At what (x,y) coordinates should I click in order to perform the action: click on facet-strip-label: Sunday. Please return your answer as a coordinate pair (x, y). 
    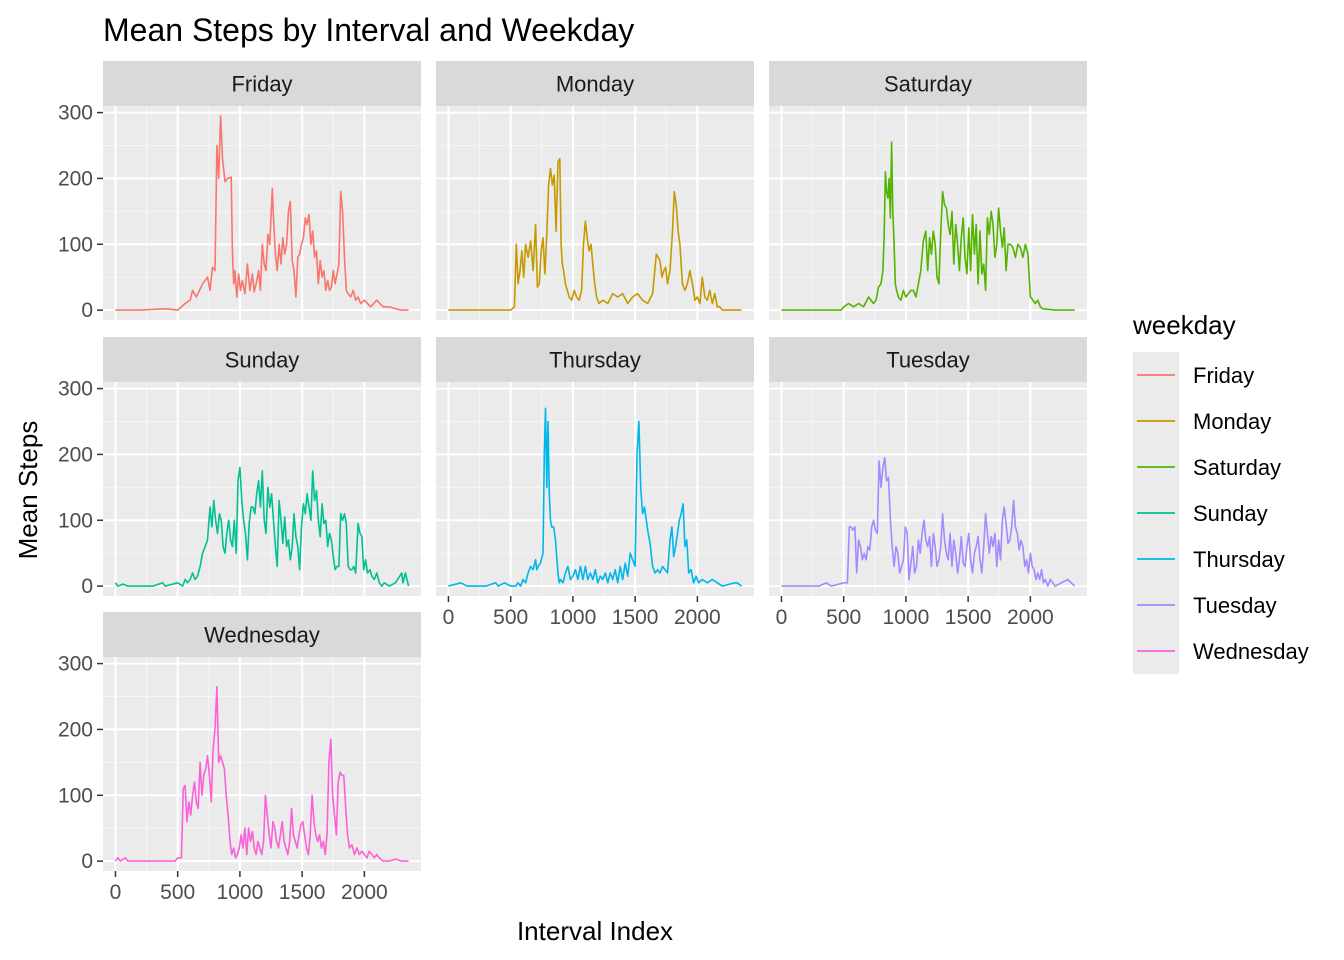
    Looking at the image, I should click on (262, 360).